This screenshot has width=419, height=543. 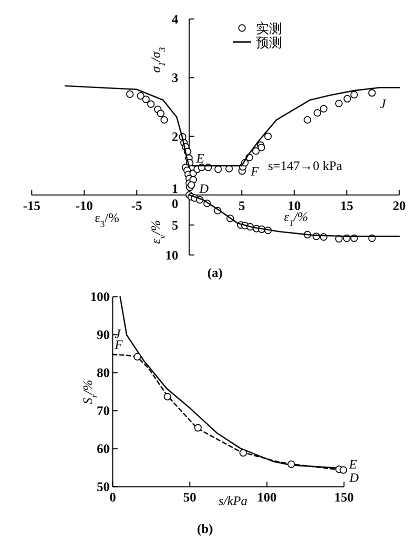 I want to click on x-tick-label: 5, so click(x=242, y=205).